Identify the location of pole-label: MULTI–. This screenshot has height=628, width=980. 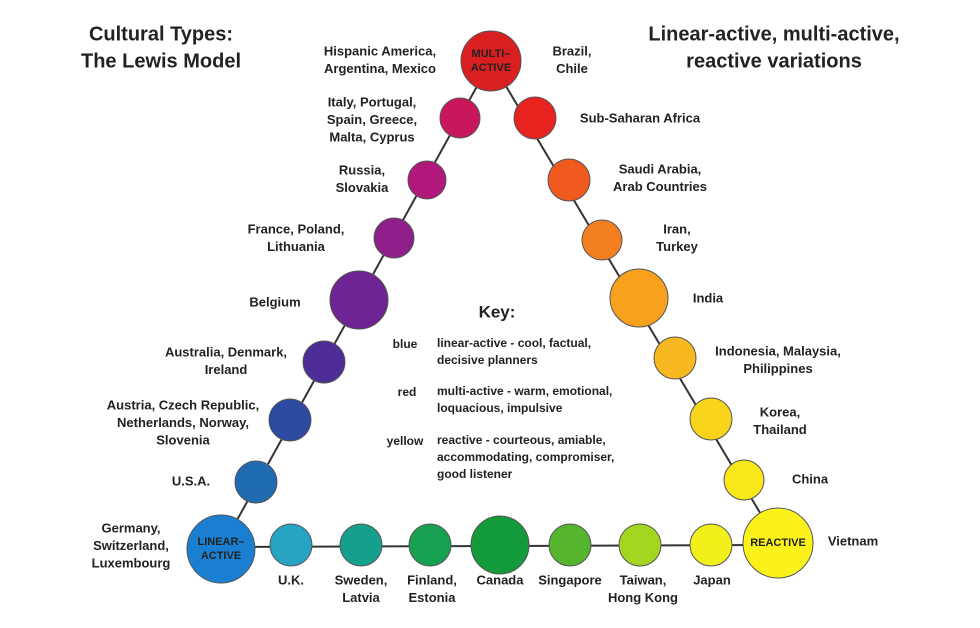
(491, 54).